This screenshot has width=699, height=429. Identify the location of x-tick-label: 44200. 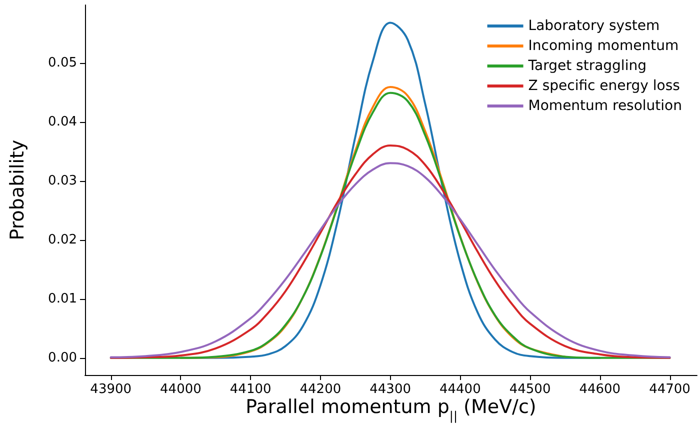
(321, 389).